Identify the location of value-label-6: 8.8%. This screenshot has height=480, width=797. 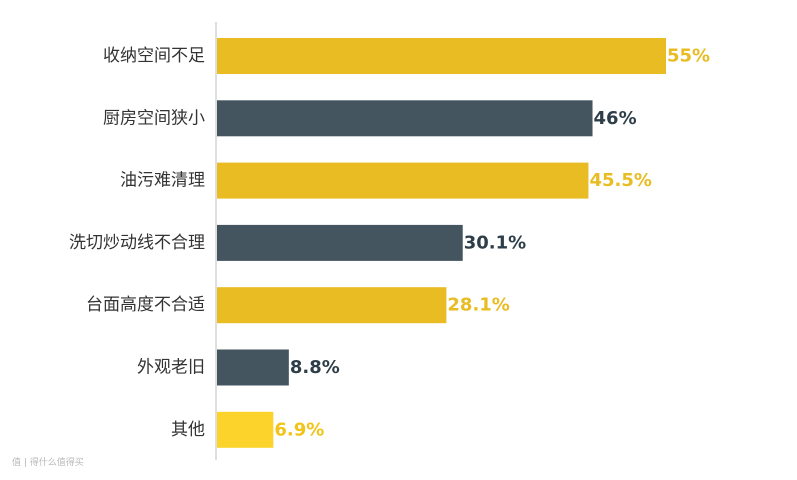
(315, 367).